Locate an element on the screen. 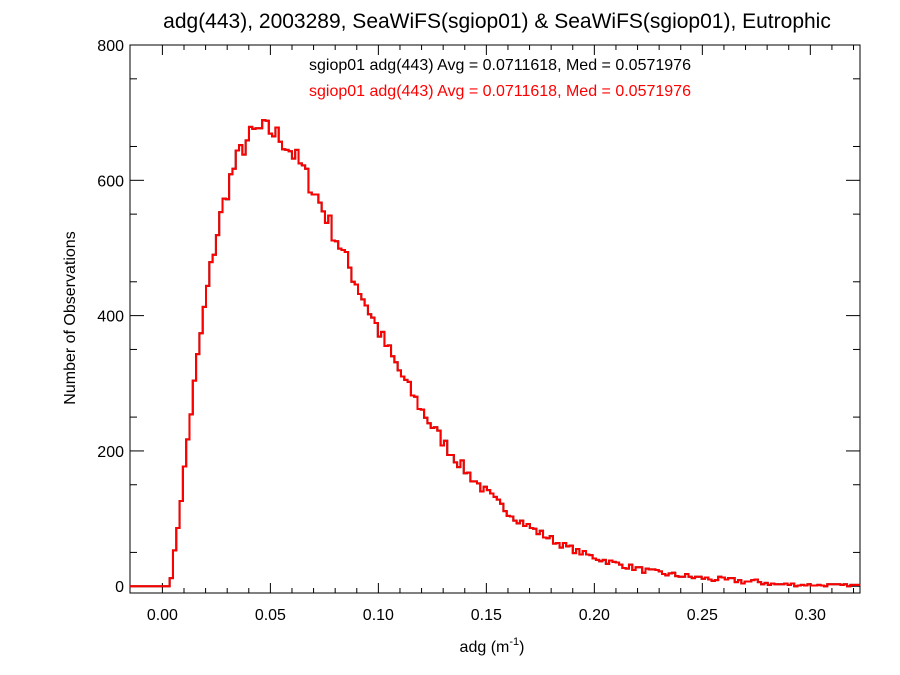  x-tick-label: 0.25 is located at coordinates (702, 615).